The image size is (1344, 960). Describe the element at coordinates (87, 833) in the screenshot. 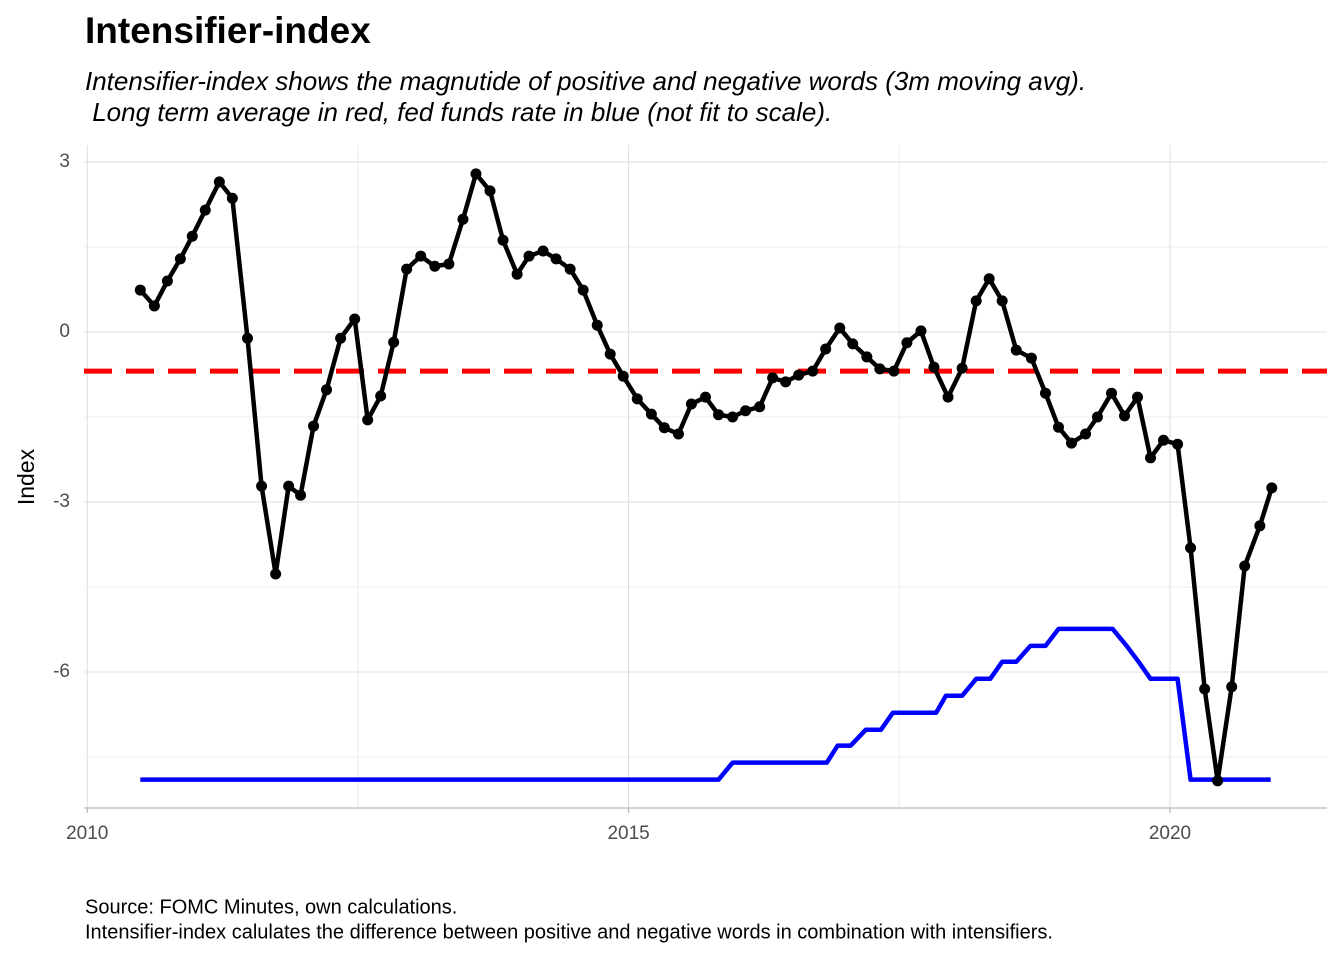

I see `x-tick-label: 2010` at that location.